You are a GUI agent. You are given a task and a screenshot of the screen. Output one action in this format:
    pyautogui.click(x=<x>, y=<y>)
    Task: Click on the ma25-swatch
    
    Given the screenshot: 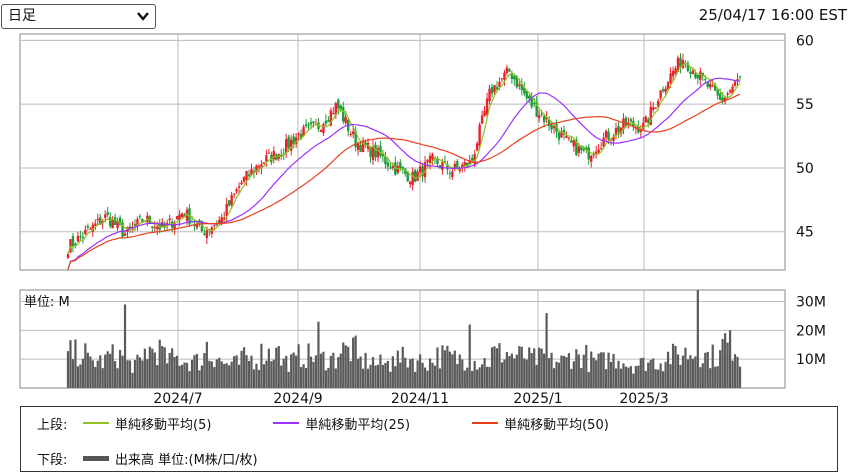 What is the action you would take?
    pyautogui.click(x=286, y=423)
    